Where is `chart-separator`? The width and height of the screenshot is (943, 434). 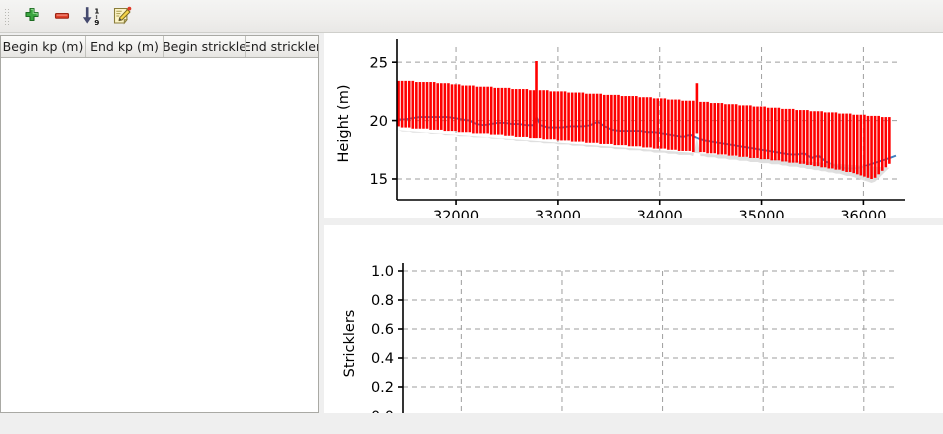
chart-separator is located at coordinates (633, 221).